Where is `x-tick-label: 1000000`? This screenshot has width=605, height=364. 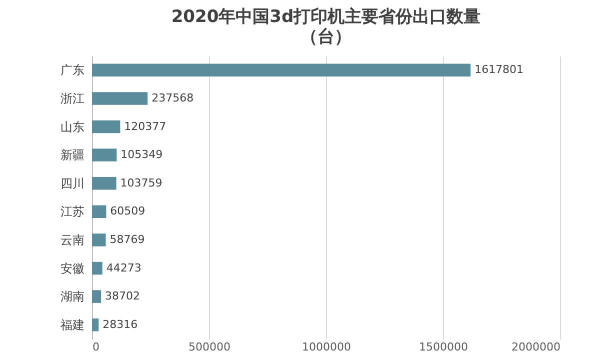 x-tick-label: 1000000 is located at coordinates (326, 347).